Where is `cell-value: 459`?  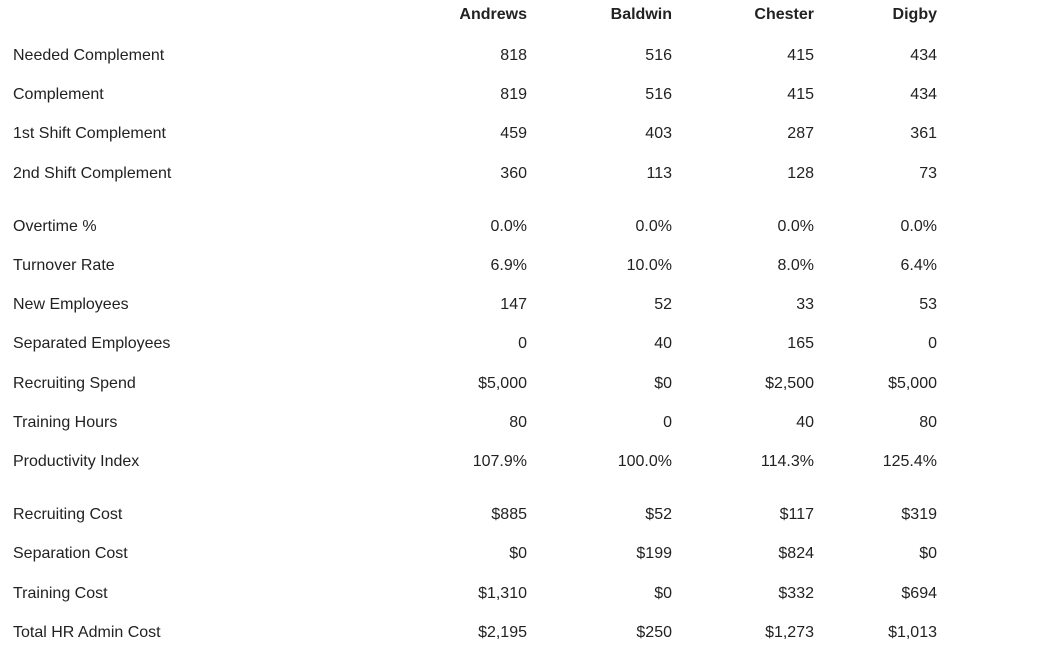 cell-value: 459 is located at coordinates (513, 134).